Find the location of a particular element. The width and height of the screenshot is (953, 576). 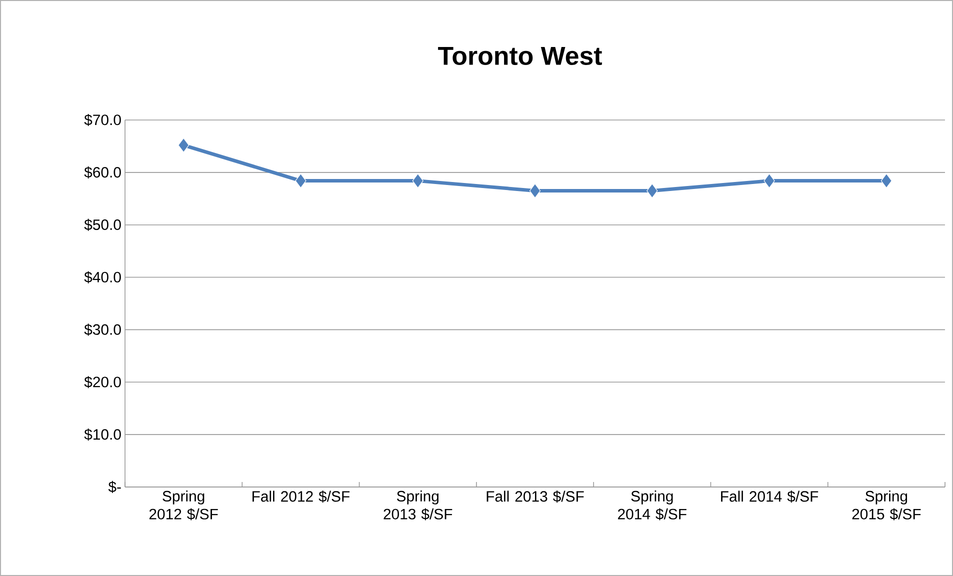

y-tick-label: $- is located at coordinates (114, 487).